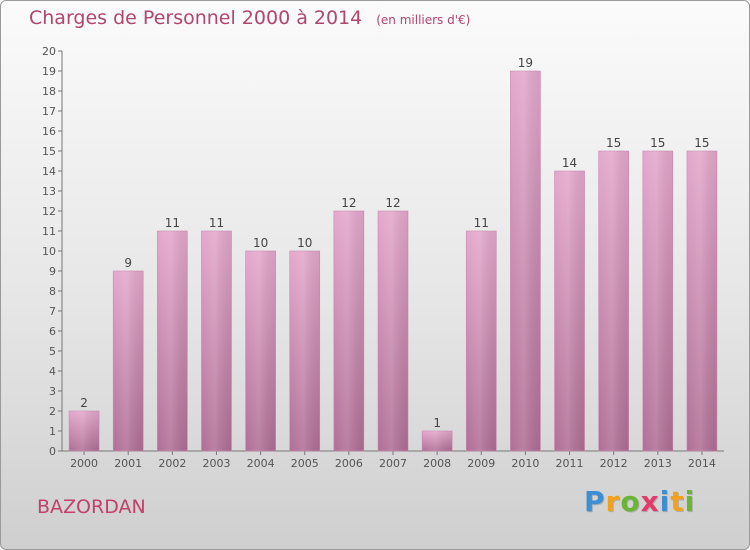 The width and height of the screenshot is (750, 550). Describe the element at coordinates (595, 501) in the screenshot. I see `logo-letter: P` at that location.